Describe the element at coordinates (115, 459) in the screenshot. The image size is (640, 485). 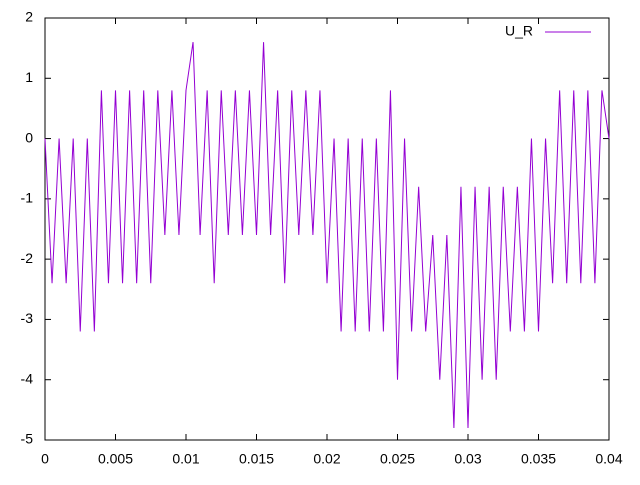
I see `x-tick-label: 0.005` at that location.